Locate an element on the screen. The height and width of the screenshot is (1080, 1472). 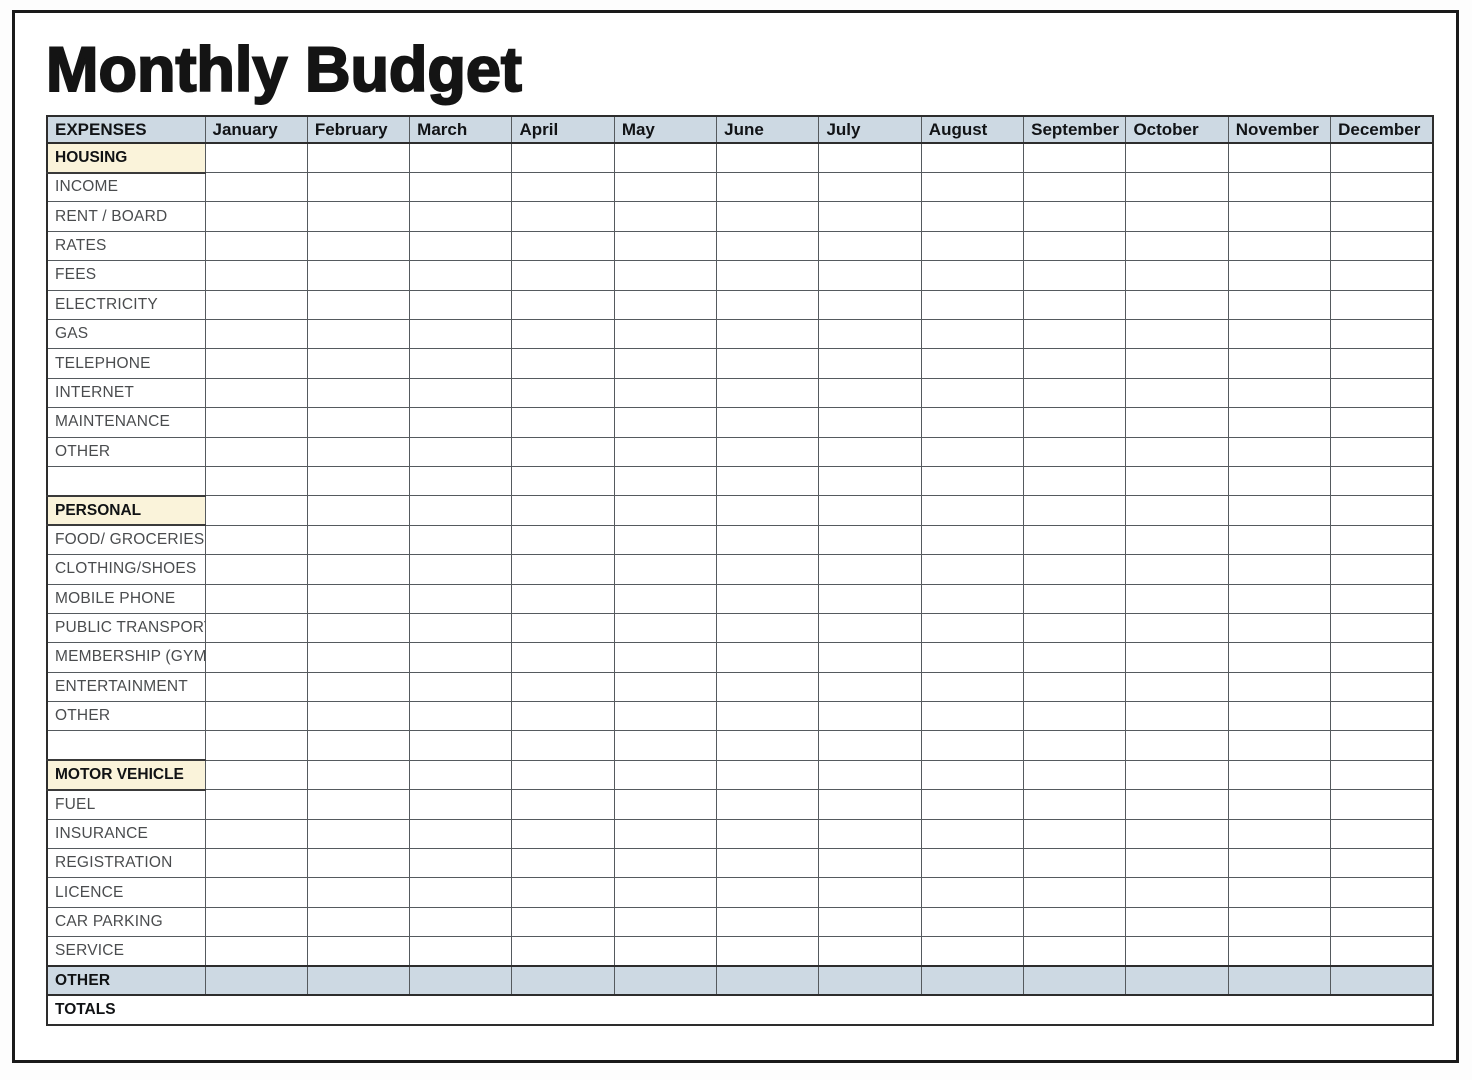
totals-row: TOTALS is located at coordinates (740, 1010).